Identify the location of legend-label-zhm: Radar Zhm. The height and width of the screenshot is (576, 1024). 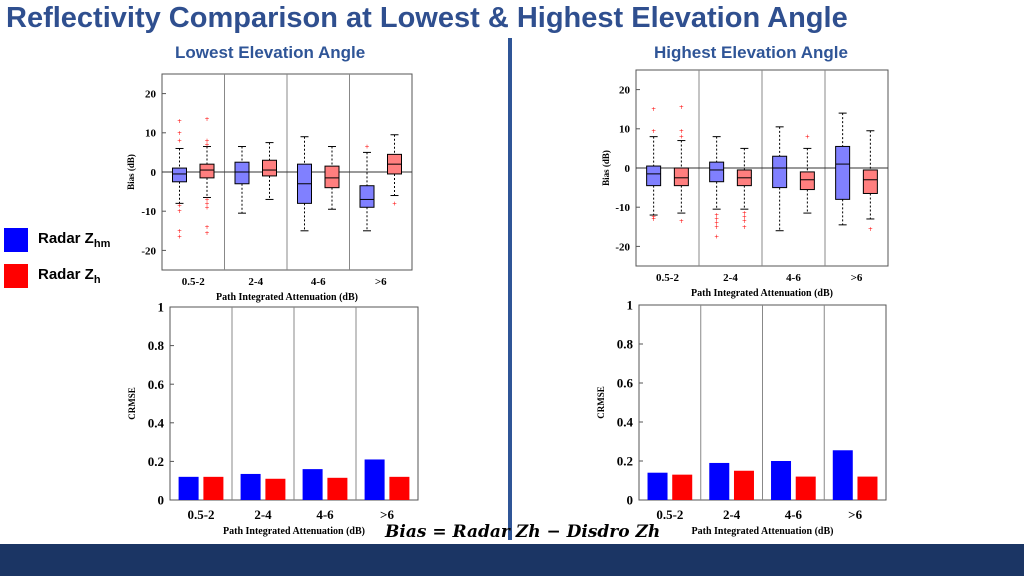
(74, 240).